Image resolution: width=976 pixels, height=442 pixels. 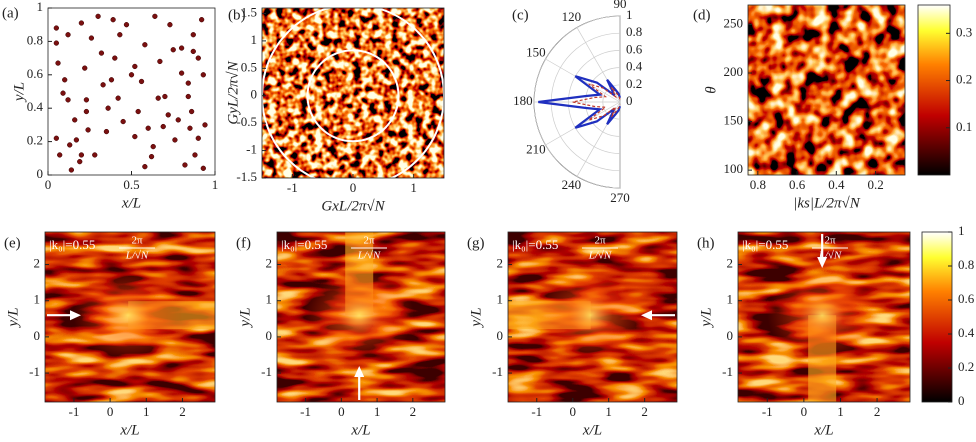 What do you see at coordinates (734, 120) in the screenshot?
I see `y-tick-label: 150` at bounding box center [734, 120].